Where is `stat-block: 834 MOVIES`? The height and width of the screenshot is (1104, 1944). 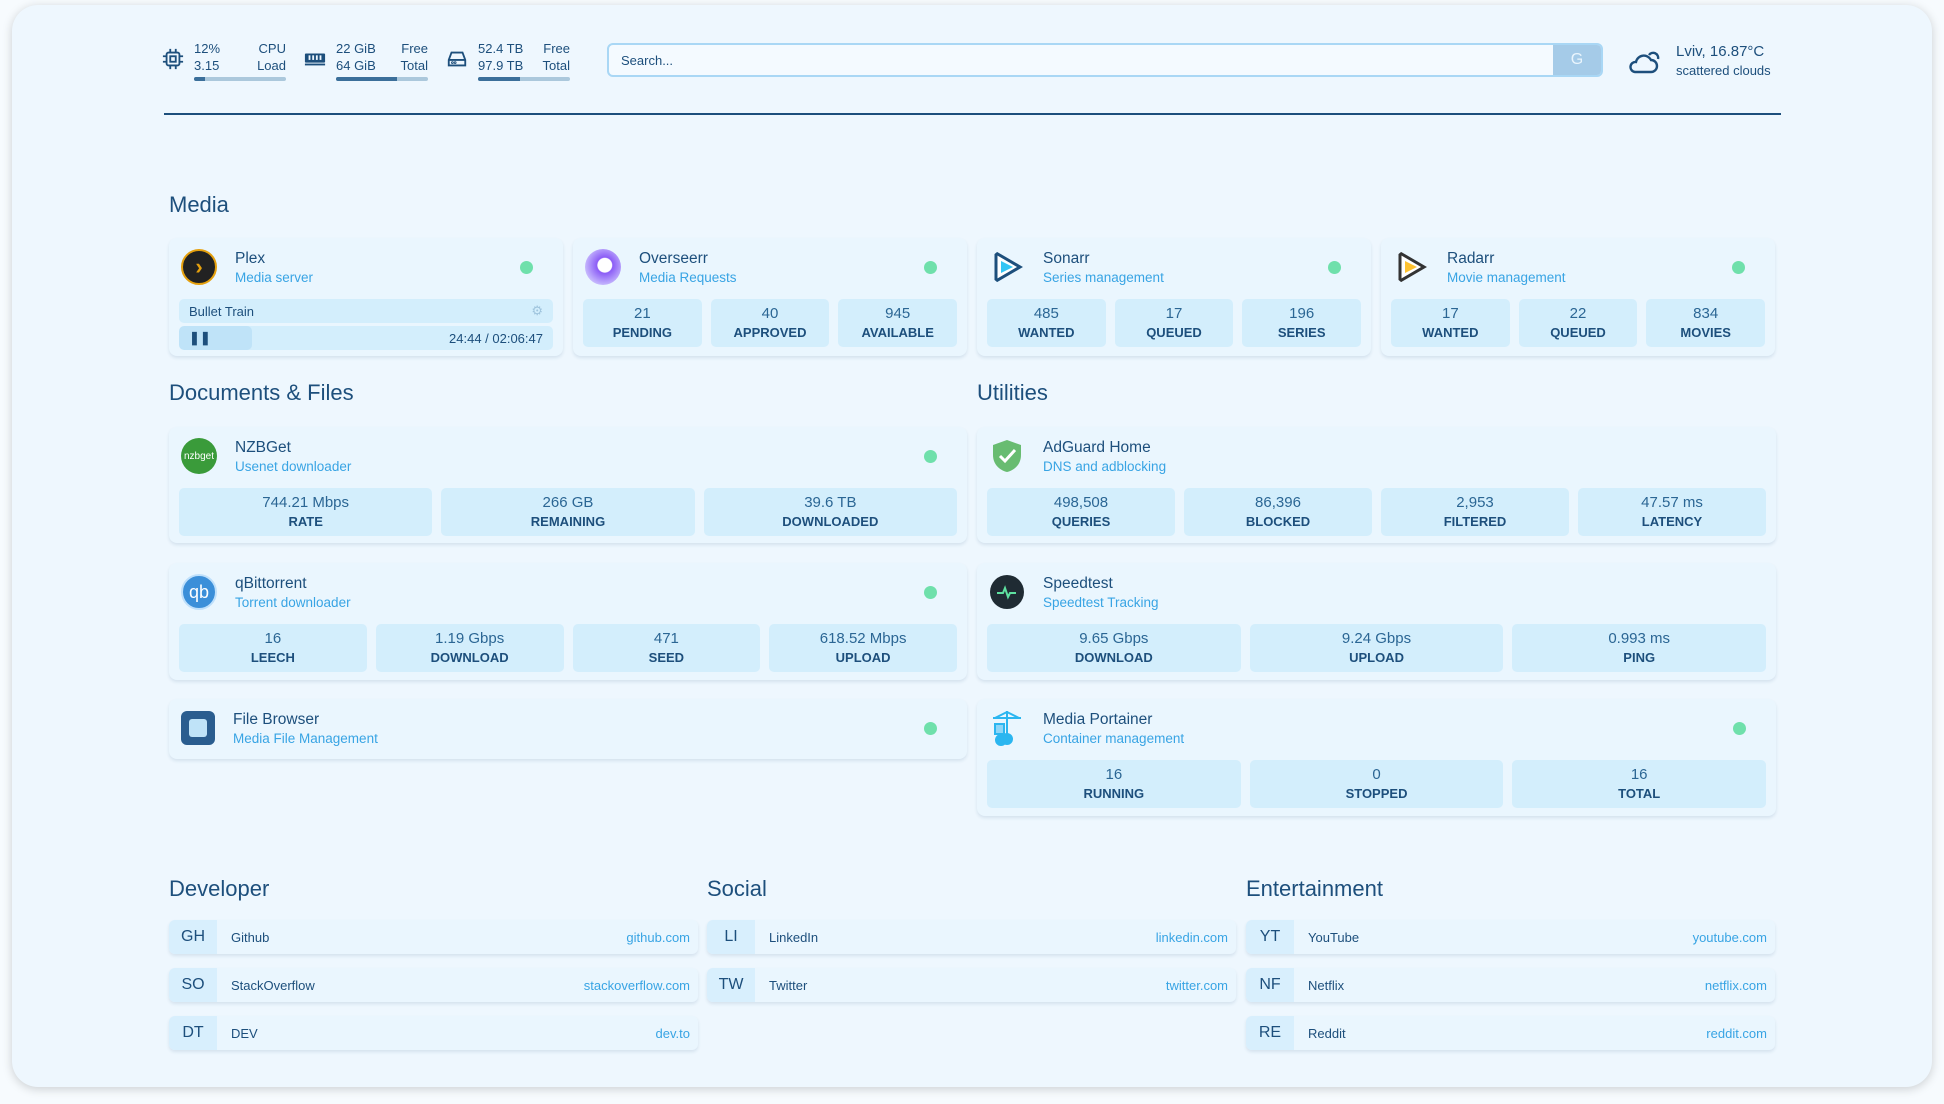
stat-block: 834 MOVIES is located at coordinates (1706, 323).